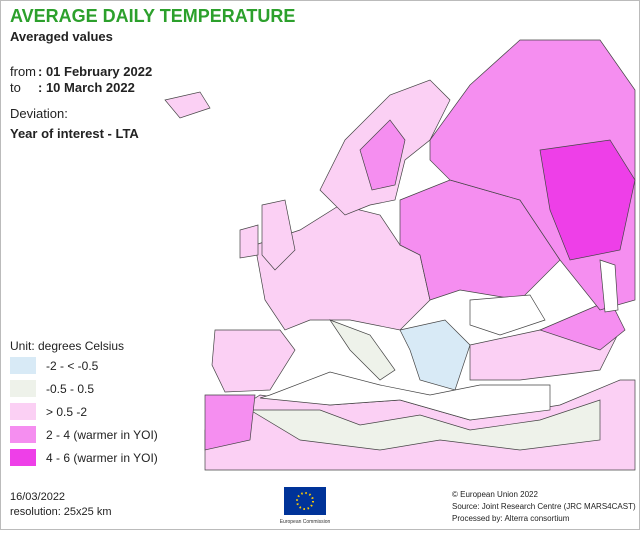 The height and width of the screenshot is (535, 640). I want to click on processed-by: Processed by: Alterra consortium, so click(511, 518).